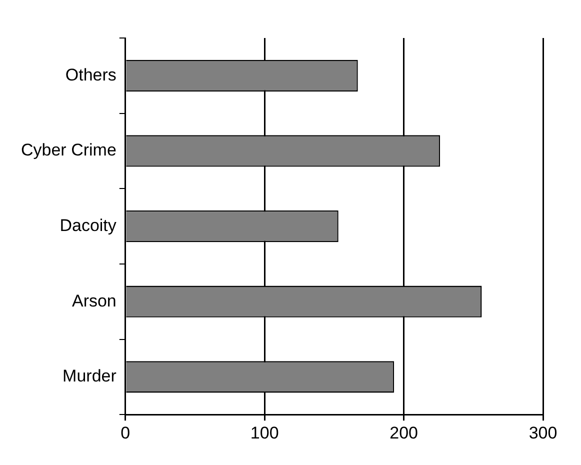 The width and height of the screenshot is (581, 465). I want to click on x-tick-label: 200, so click(404, 432).